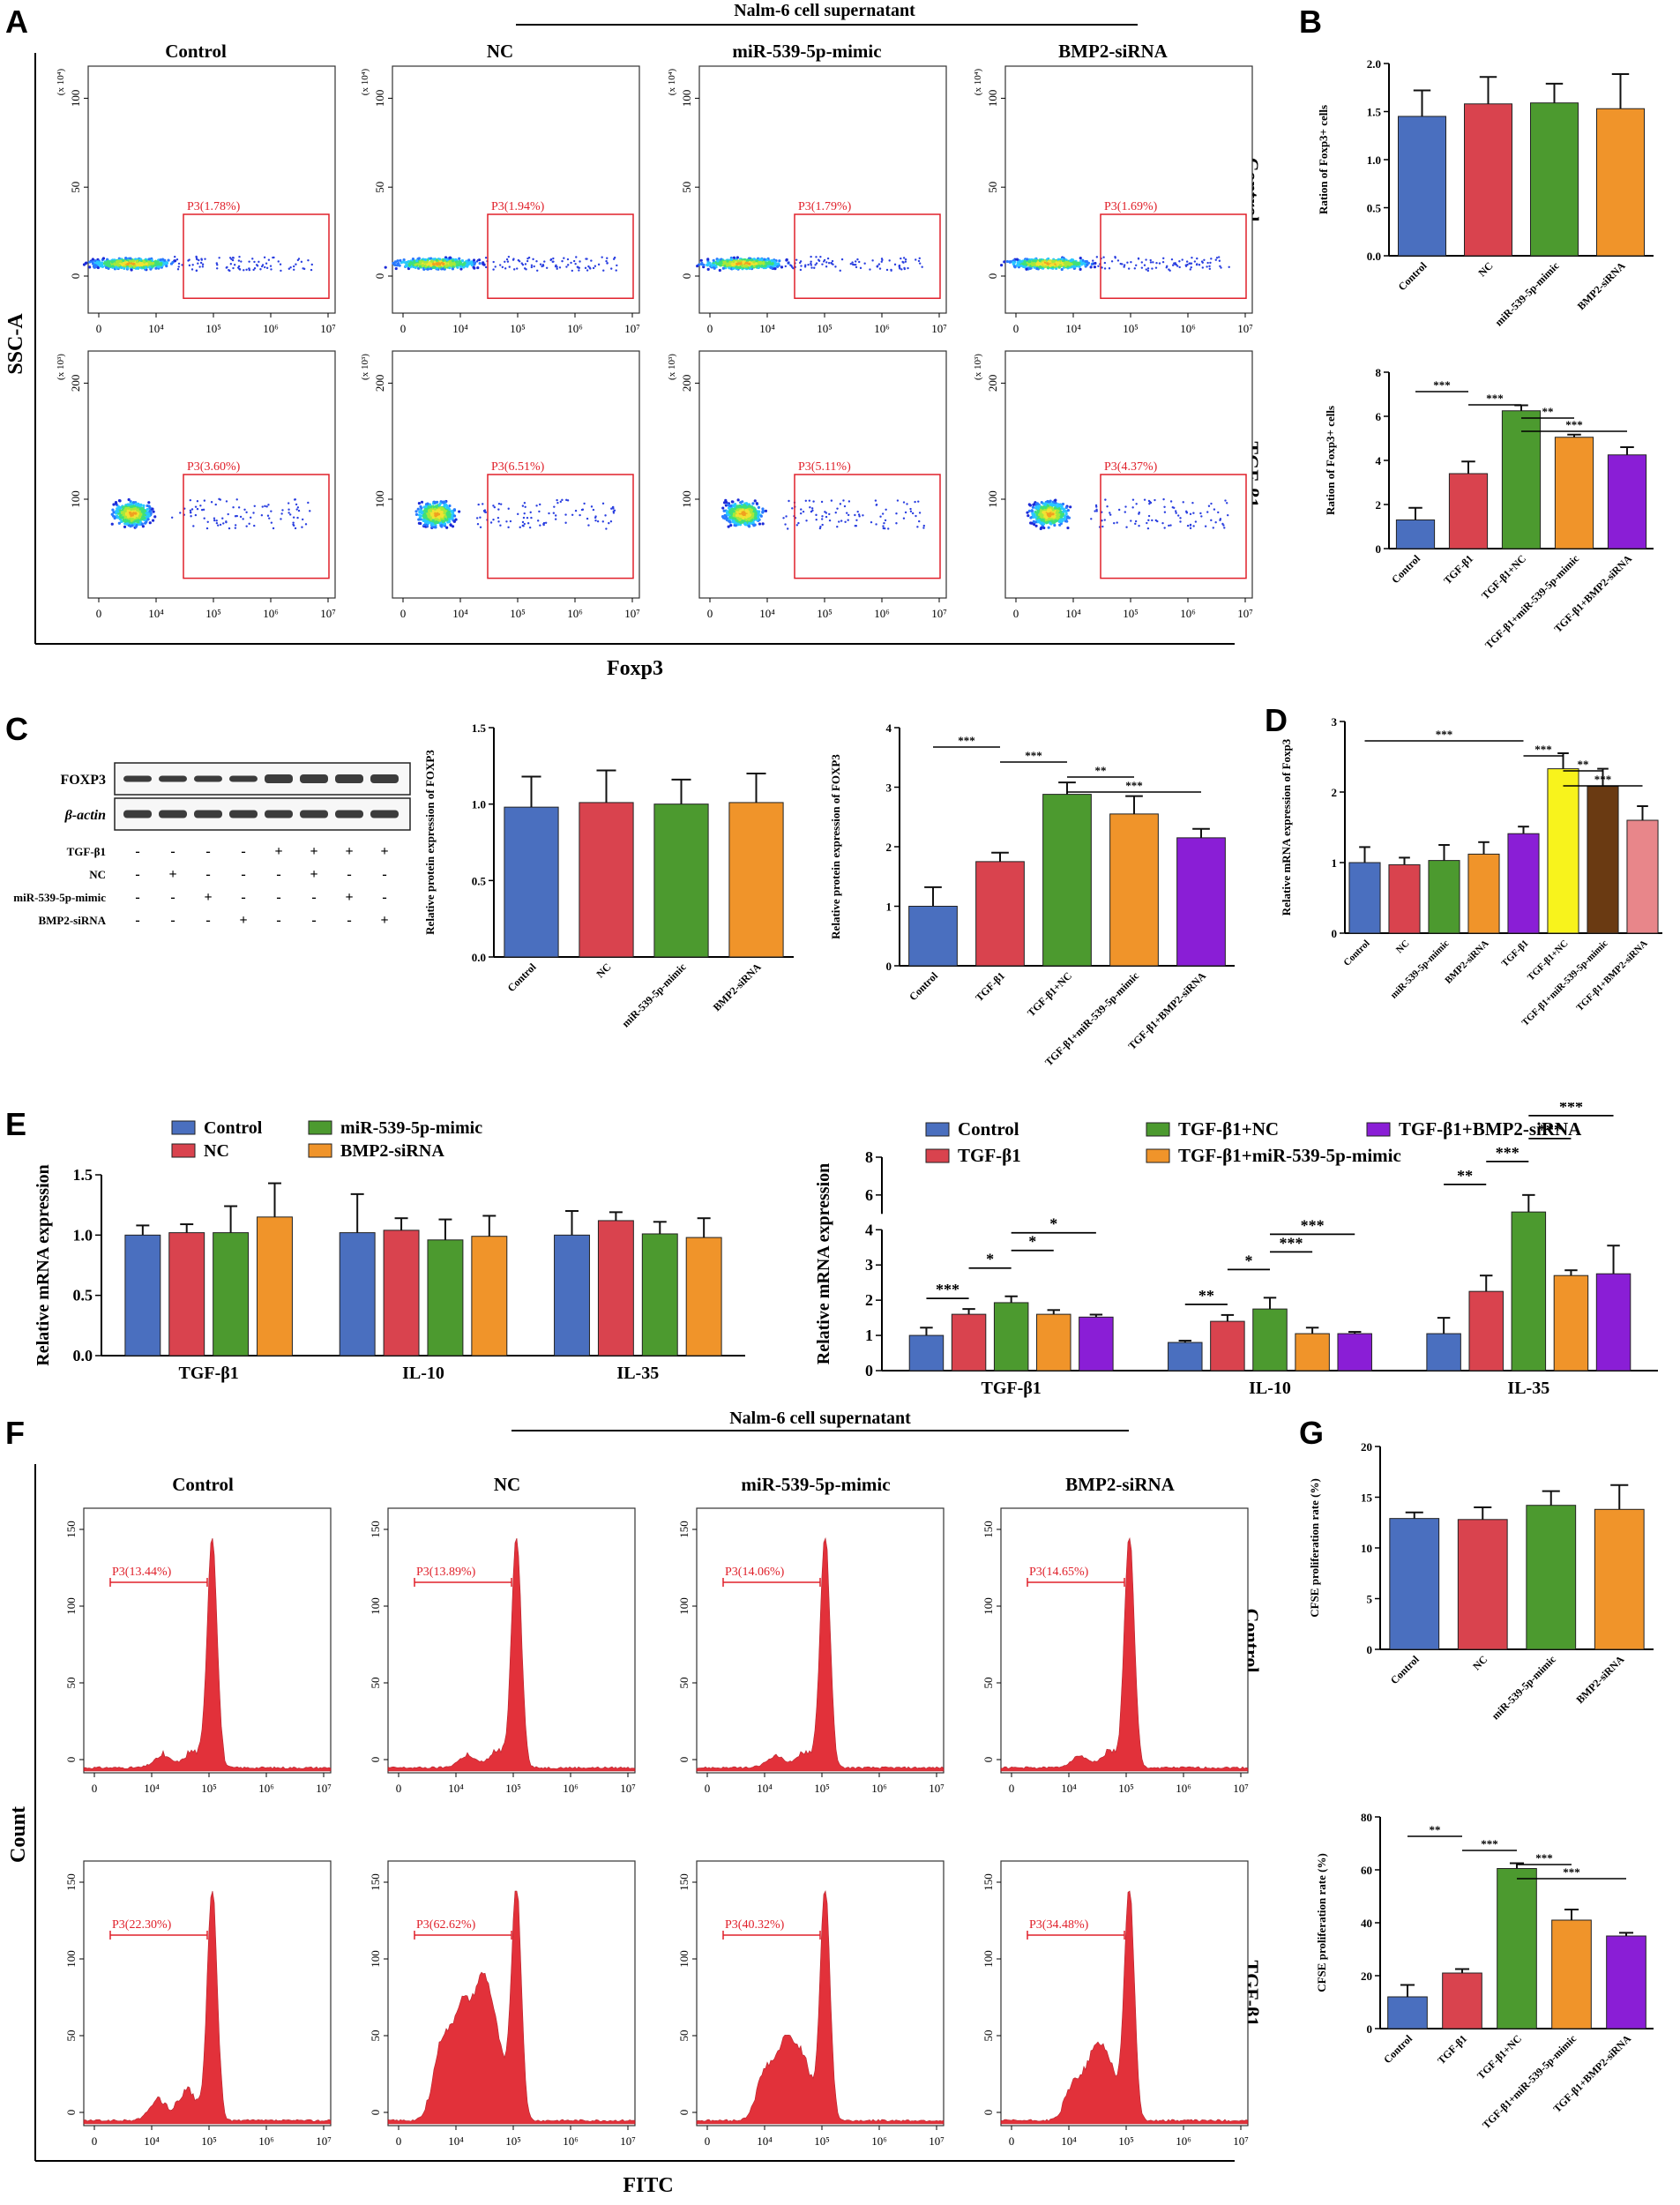 The image size is (1680, 2205). I want to click on gate-percentage: P3(5.11%), so click(824, 467).